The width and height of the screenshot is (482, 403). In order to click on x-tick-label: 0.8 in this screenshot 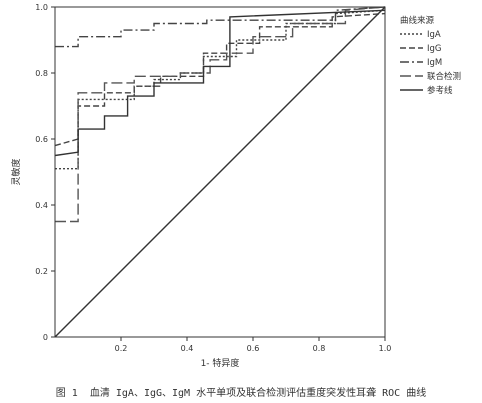, I will do `click(319, 348)`.